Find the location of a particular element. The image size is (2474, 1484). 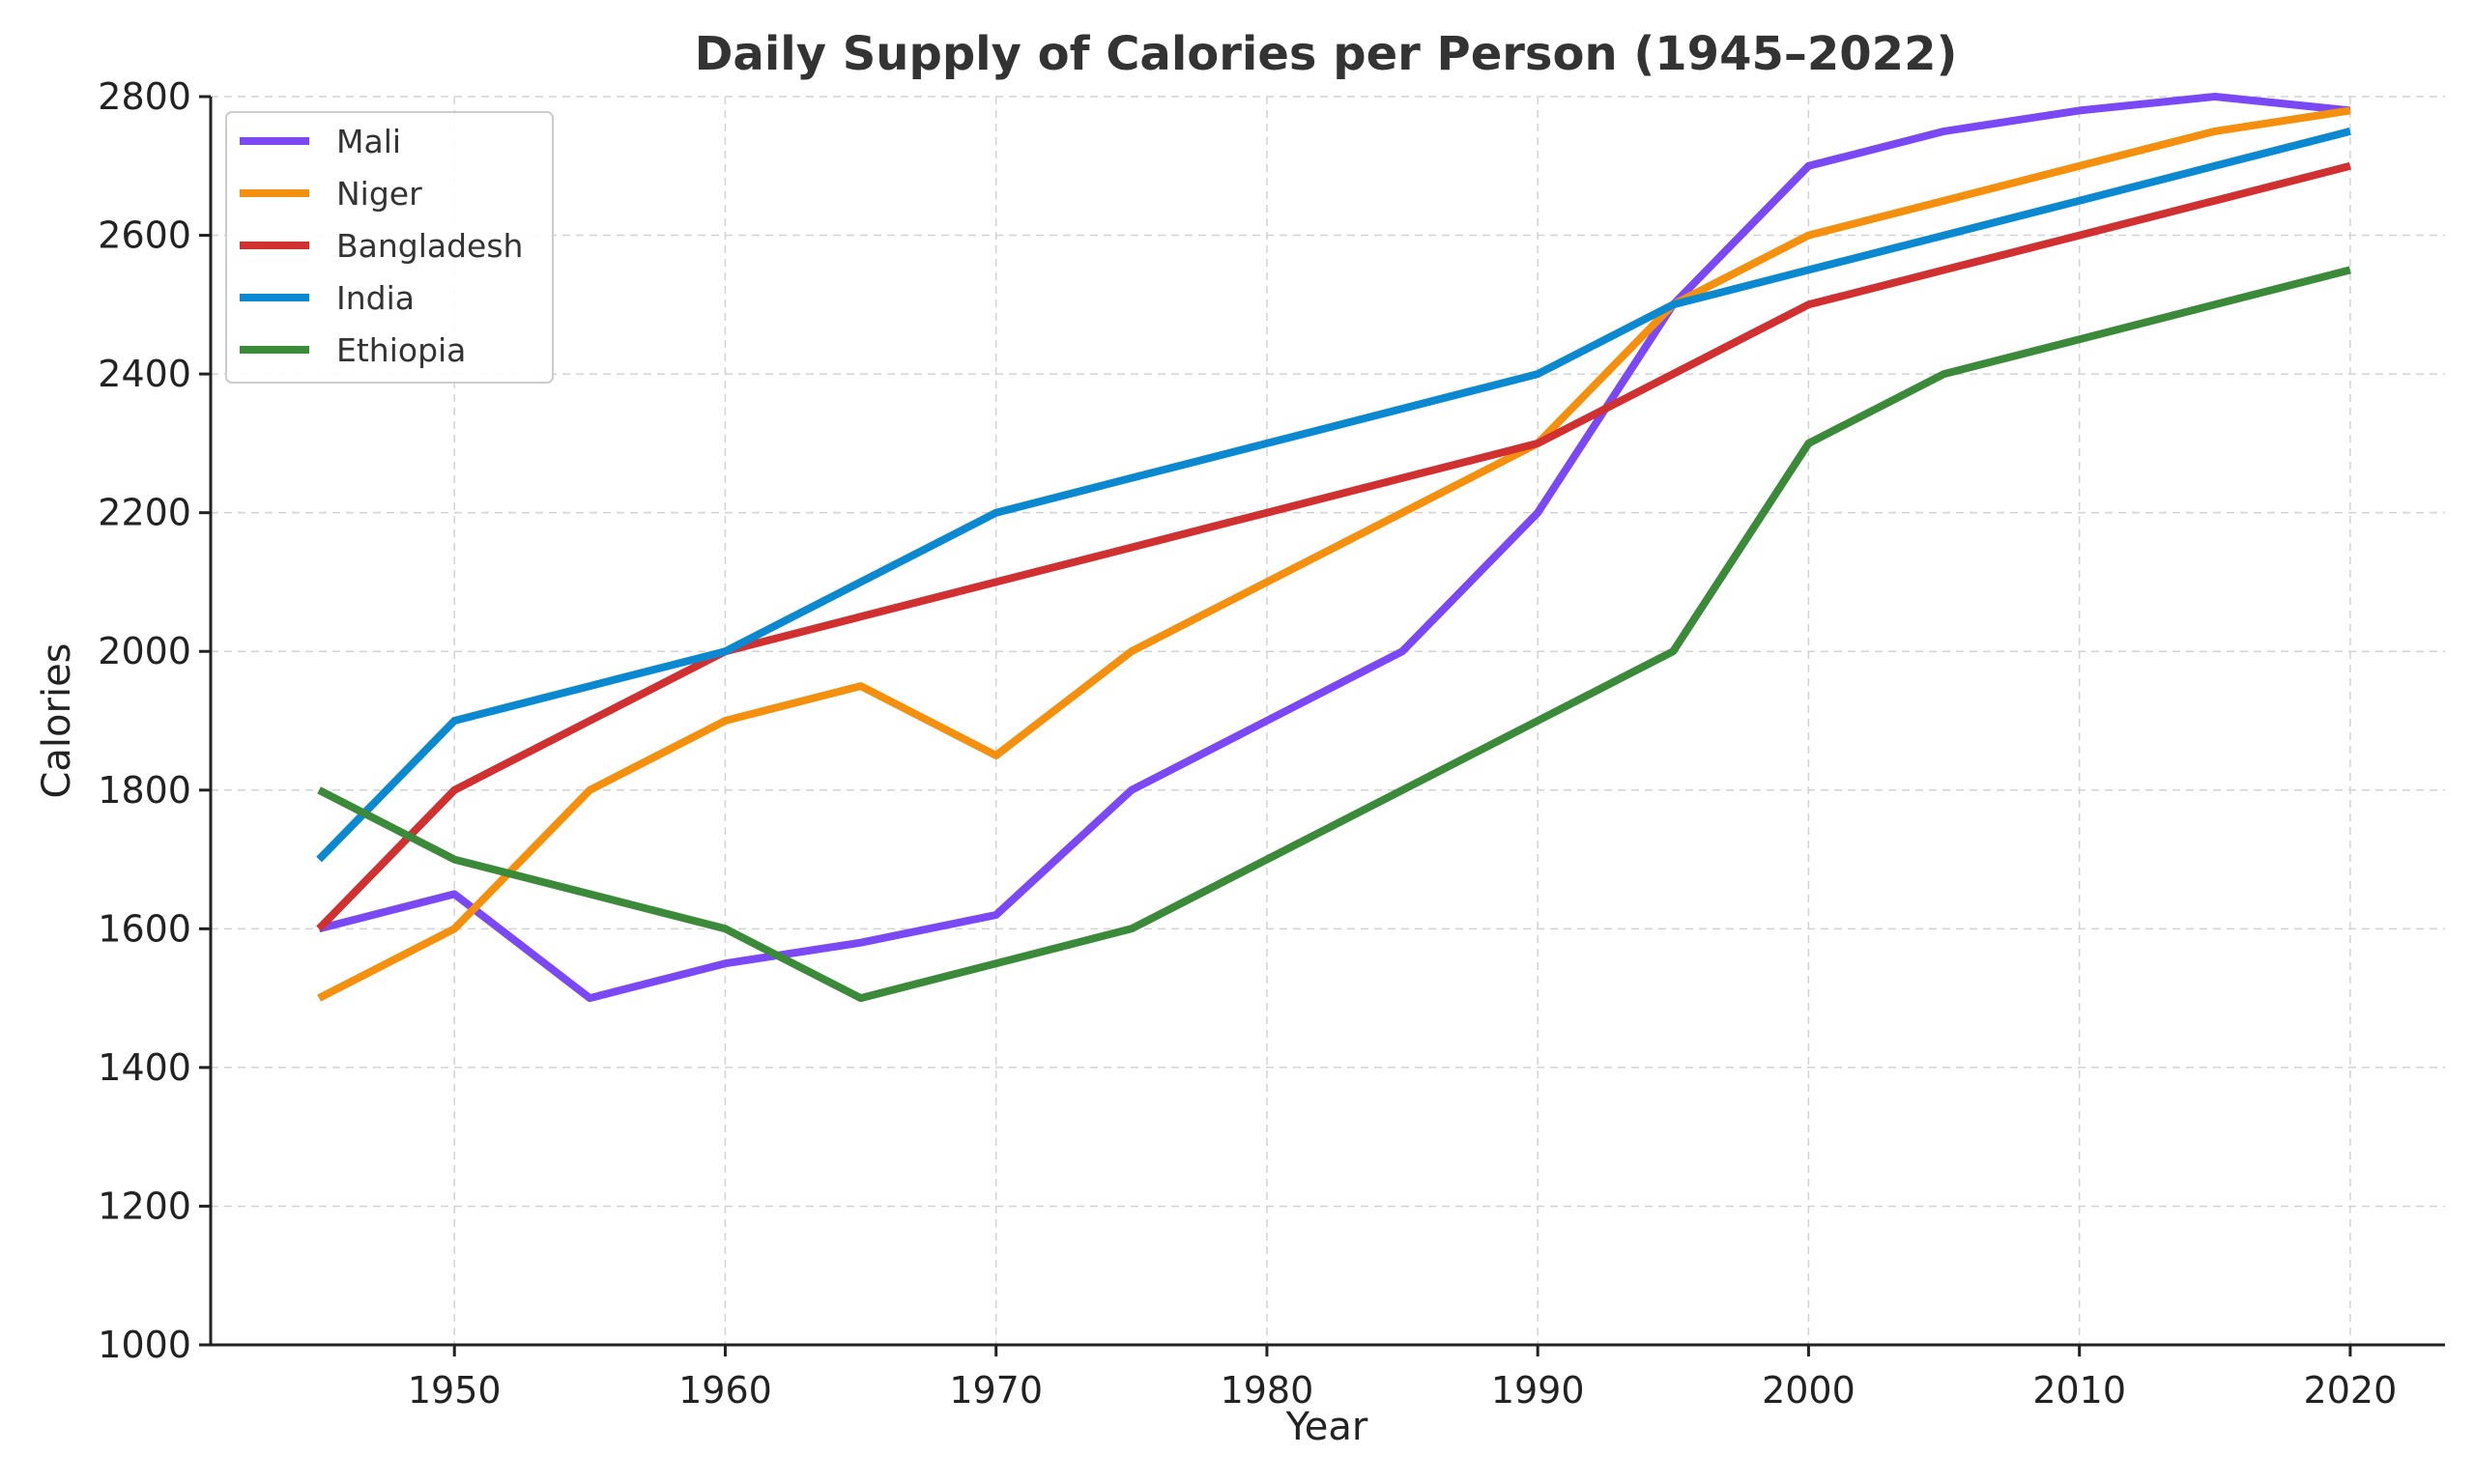

y-axis-label: Calories is located at coordinates (57, 720).